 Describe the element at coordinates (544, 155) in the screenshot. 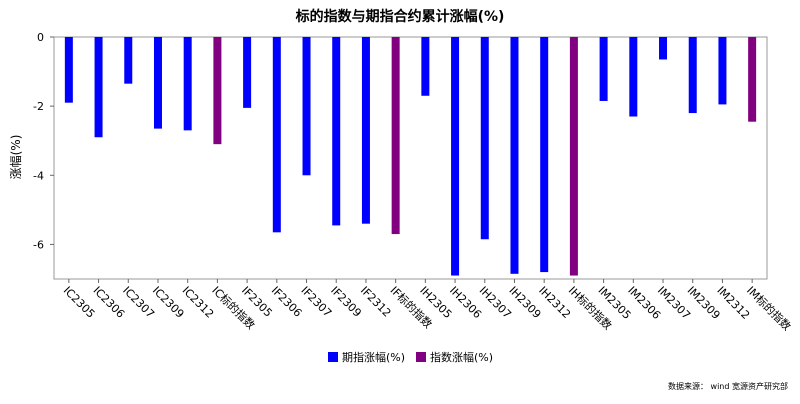

I see `bar-IH2312` at that location.